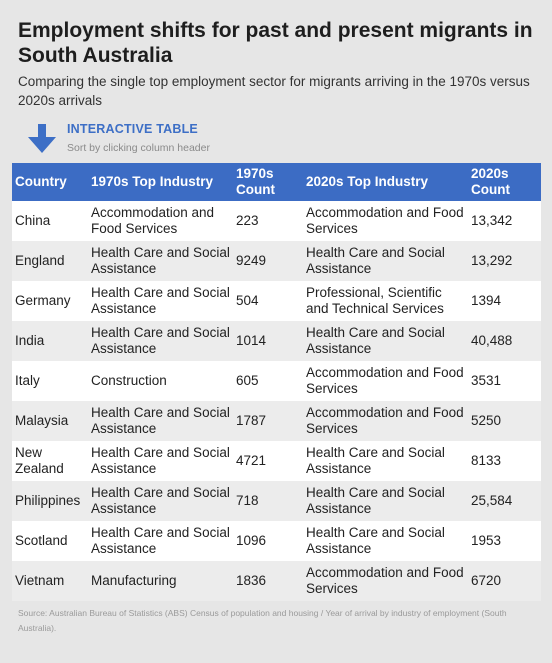  I want to click on table-cell: Manufacturing, so click(160, 581).